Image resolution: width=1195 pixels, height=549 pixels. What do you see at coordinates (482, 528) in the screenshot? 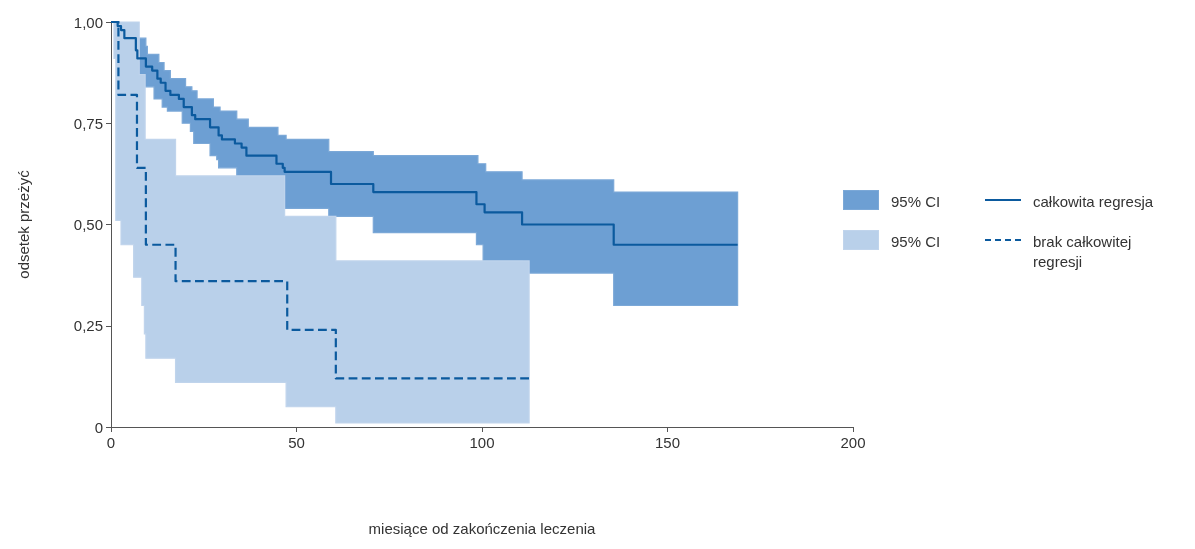
I see `x-axis-title: miesiące od zakończenia leczenia` at bounding box center [482, 528].